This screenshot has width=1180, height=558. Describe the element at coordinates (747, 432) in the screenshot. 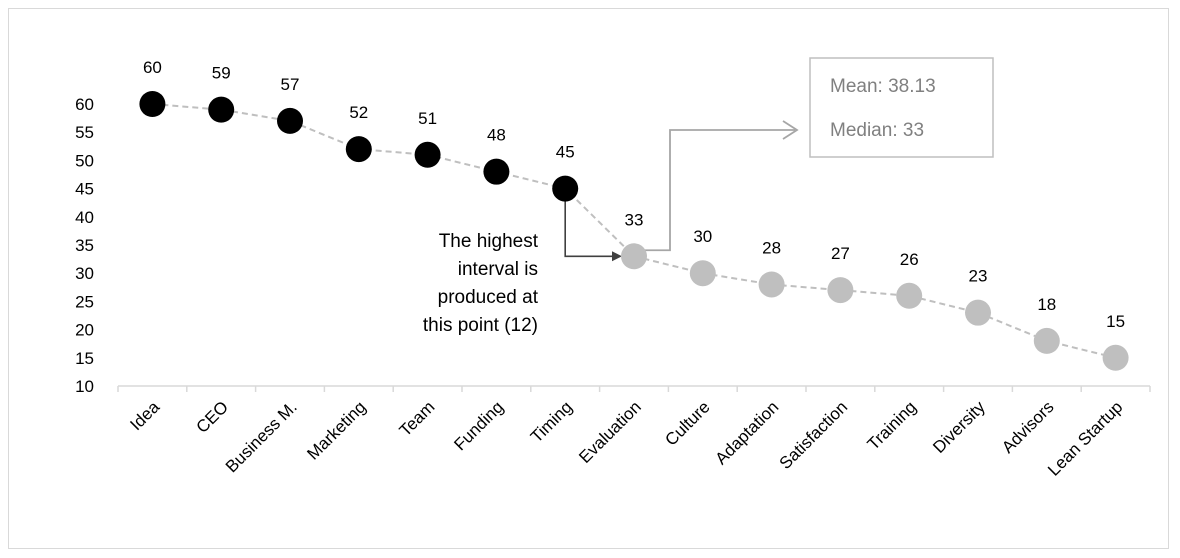

I see `x-tick-label: Adaptation` at that location.